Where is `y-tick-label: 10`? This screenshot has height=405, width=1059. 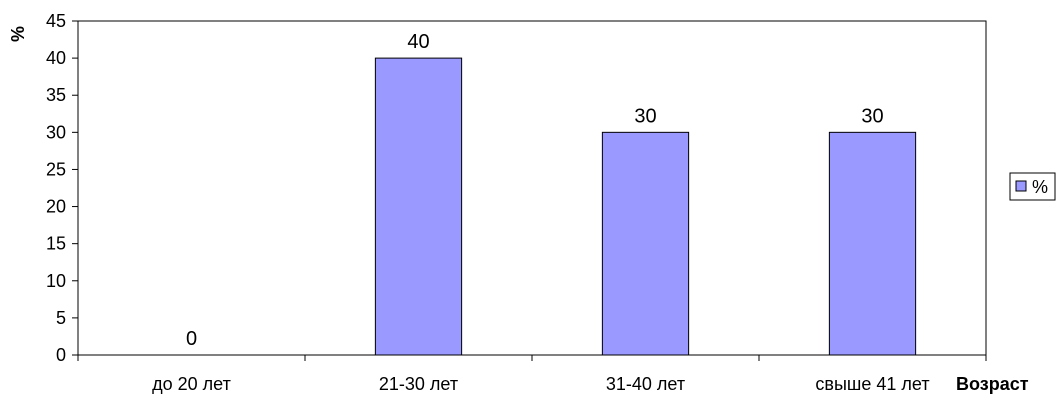 y-tick-label: 10 is located at coordinates (56, 281).